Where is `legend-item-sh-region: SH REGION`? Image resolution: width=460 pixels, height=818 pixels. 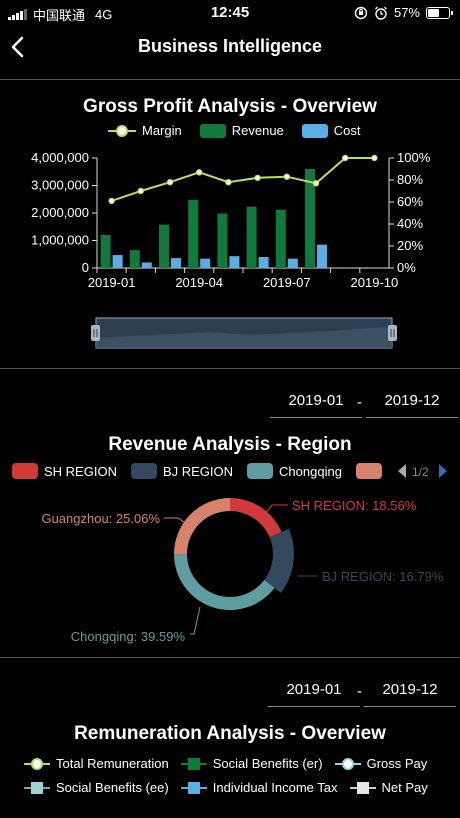 legend-item-sh-region: SH REGION is located at coordinates (64, 471).